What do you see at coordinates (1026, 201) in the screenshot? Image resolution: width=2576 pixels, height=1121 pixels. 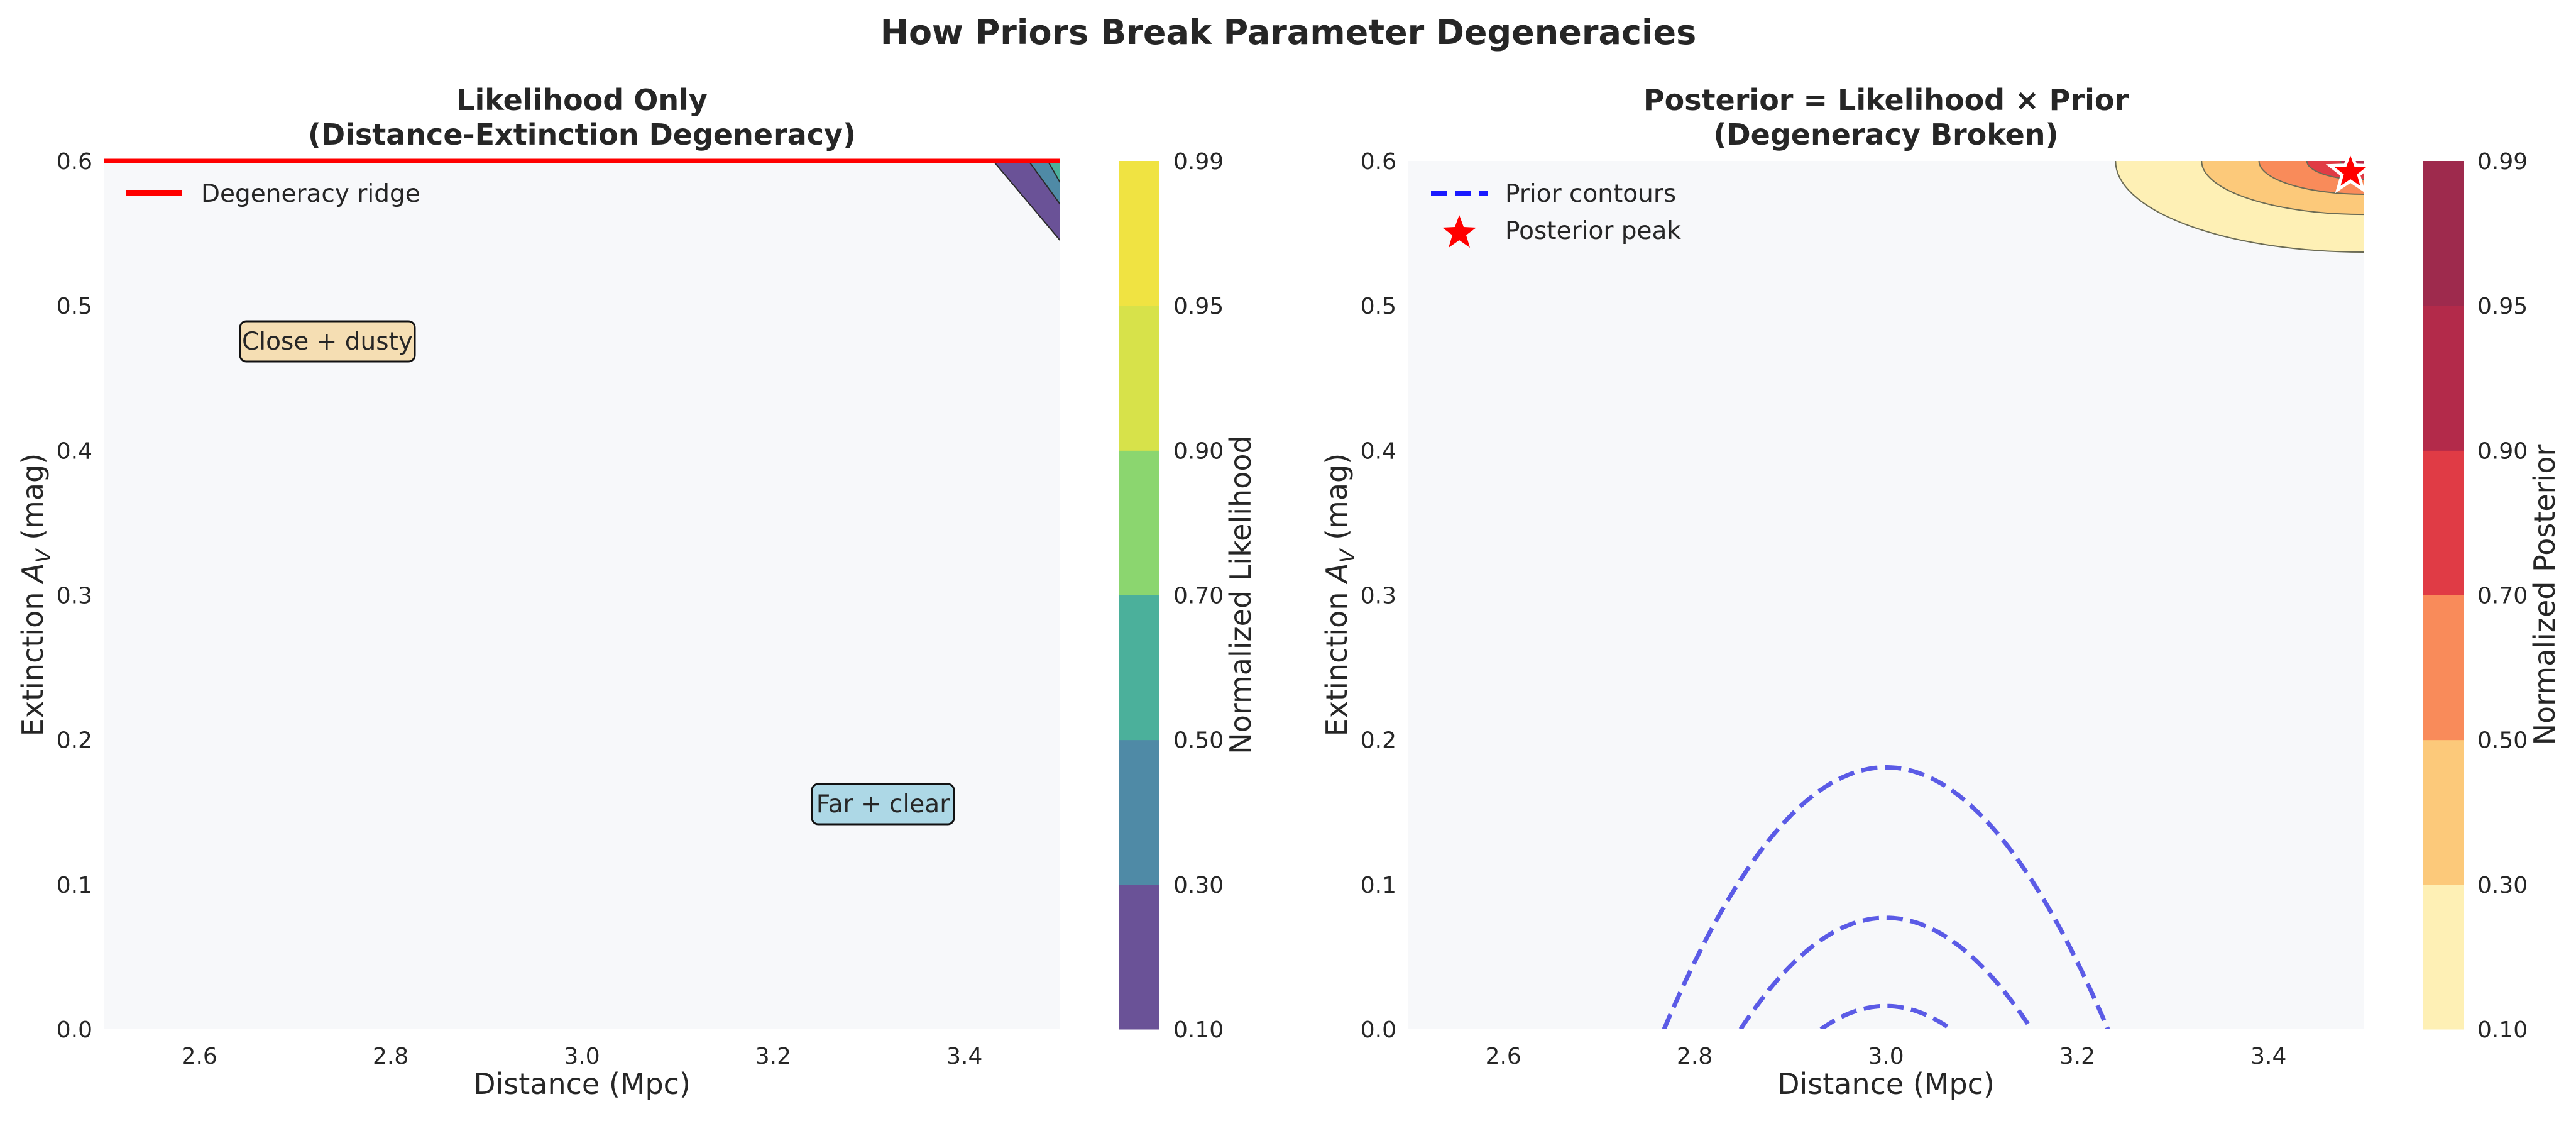 I see `left-likelihood-contours` at bounding box center [1026, 201].